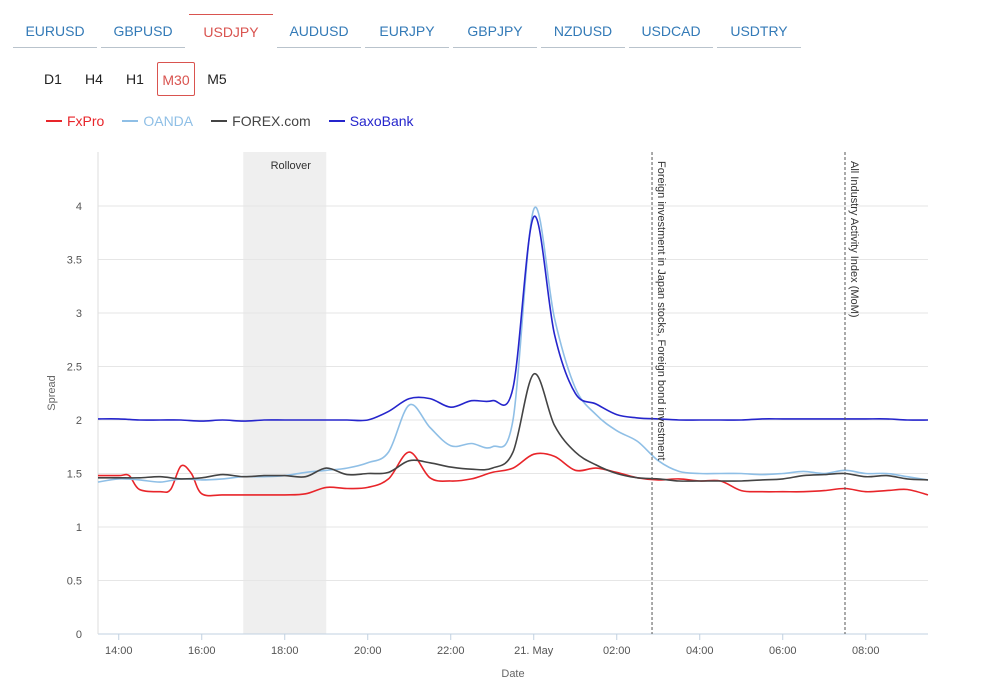  I want to click on x-tick-label: 02:00, so click(617, 651).